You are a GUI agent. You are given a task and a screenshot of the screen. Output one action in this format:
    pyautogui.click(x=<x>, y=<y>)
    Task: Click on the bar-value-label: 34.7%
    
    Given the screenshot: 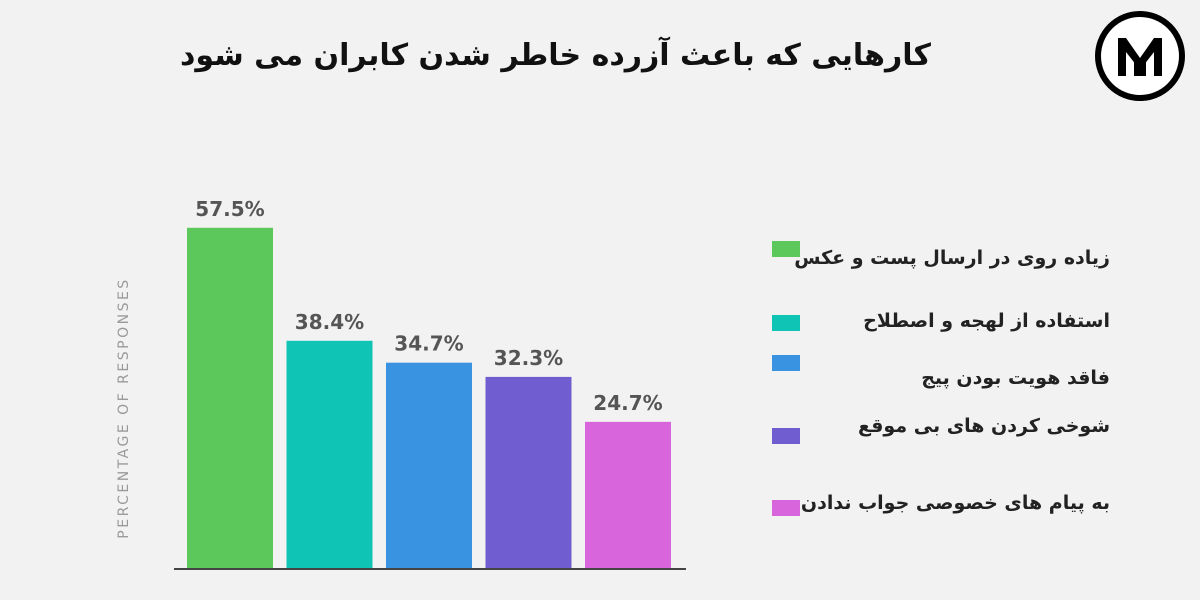 What is the action you would take?
    pyautogui.click(x=428, y=344)
    